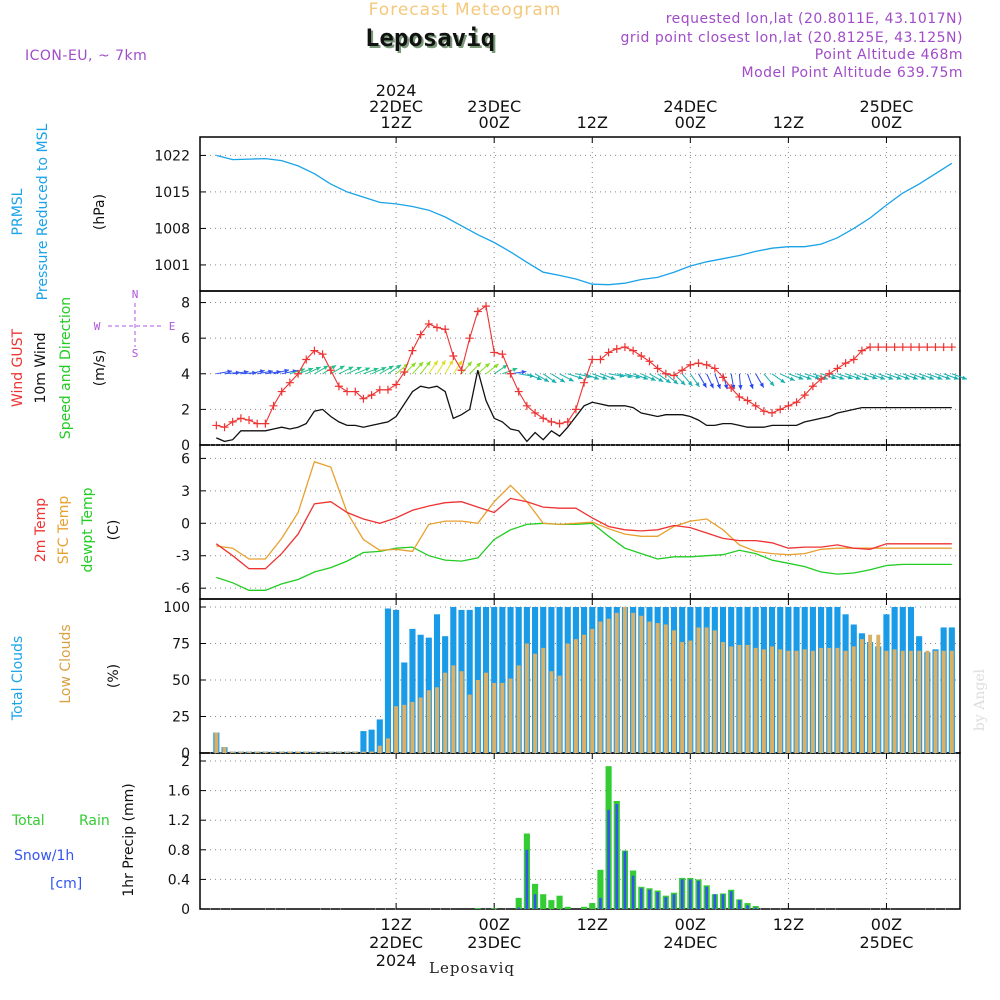  I want to click on top-tick-label: 00Z, so click(886, 122).